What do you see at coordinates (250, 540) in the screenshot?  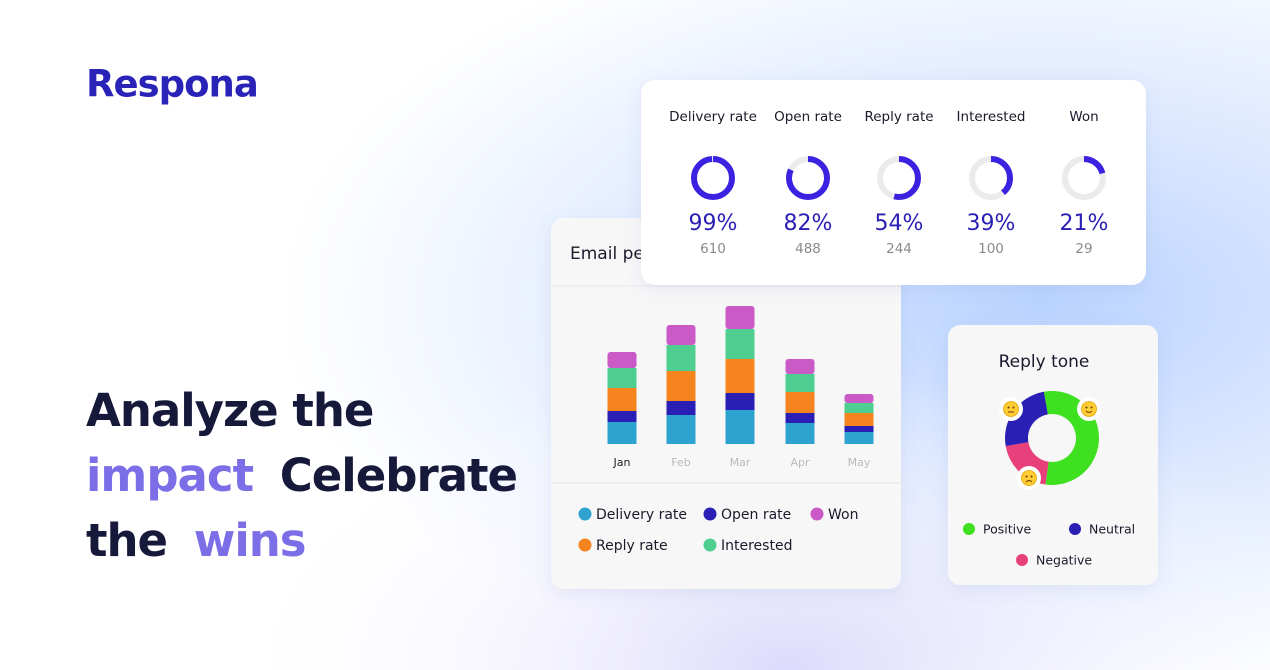 I see `headline-highlight: wins` at bounding box center [250, 540].